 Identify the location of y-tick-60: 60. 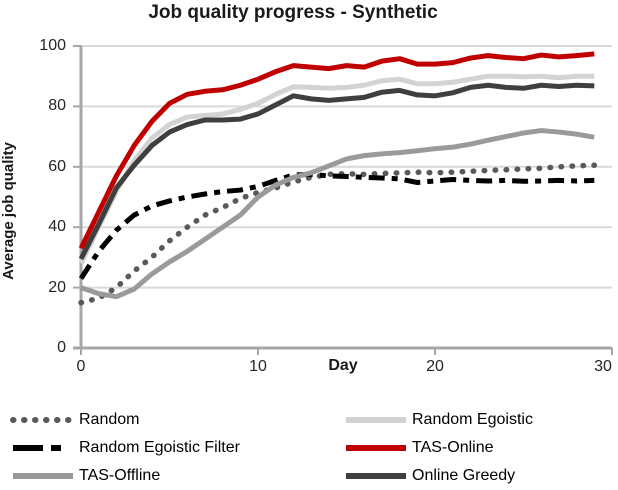
(57, 166).